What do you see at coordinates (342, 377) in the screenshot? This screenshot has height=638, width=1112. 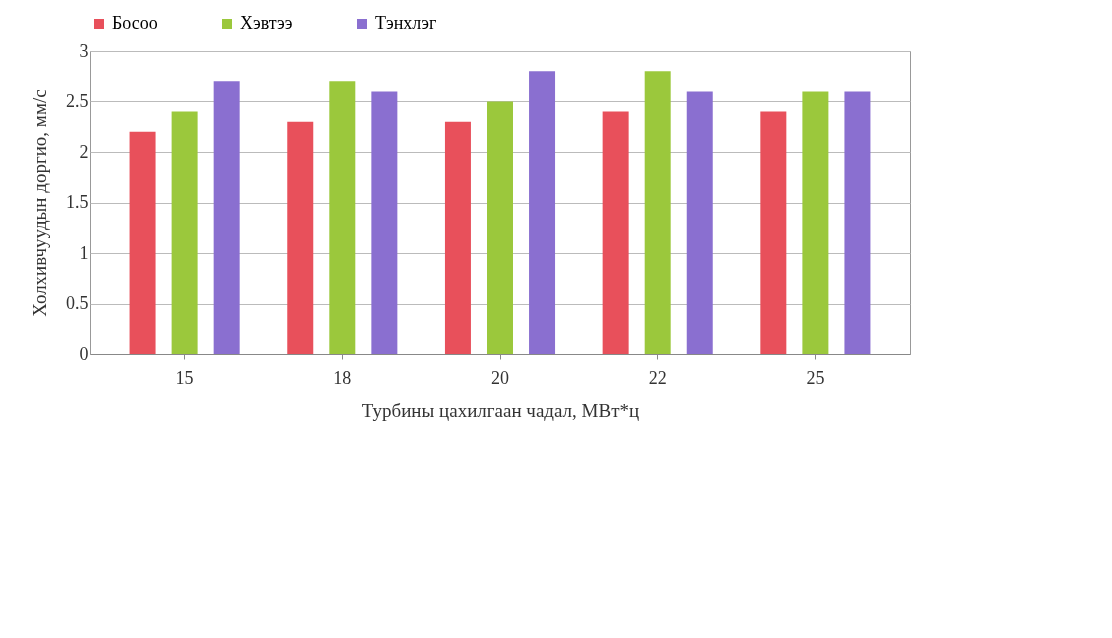 I see `x-tick-label: 18` at bounding box center [342, 377].